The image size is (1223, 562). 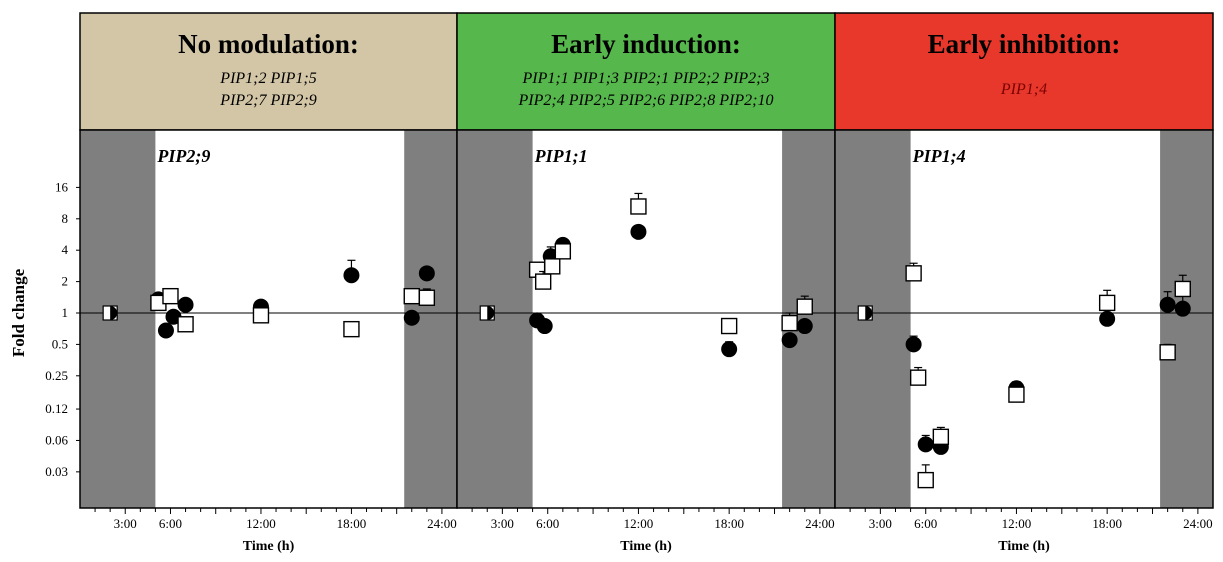 I want to click on header-title: Early inhibition:, so click(x=1024, y=44).